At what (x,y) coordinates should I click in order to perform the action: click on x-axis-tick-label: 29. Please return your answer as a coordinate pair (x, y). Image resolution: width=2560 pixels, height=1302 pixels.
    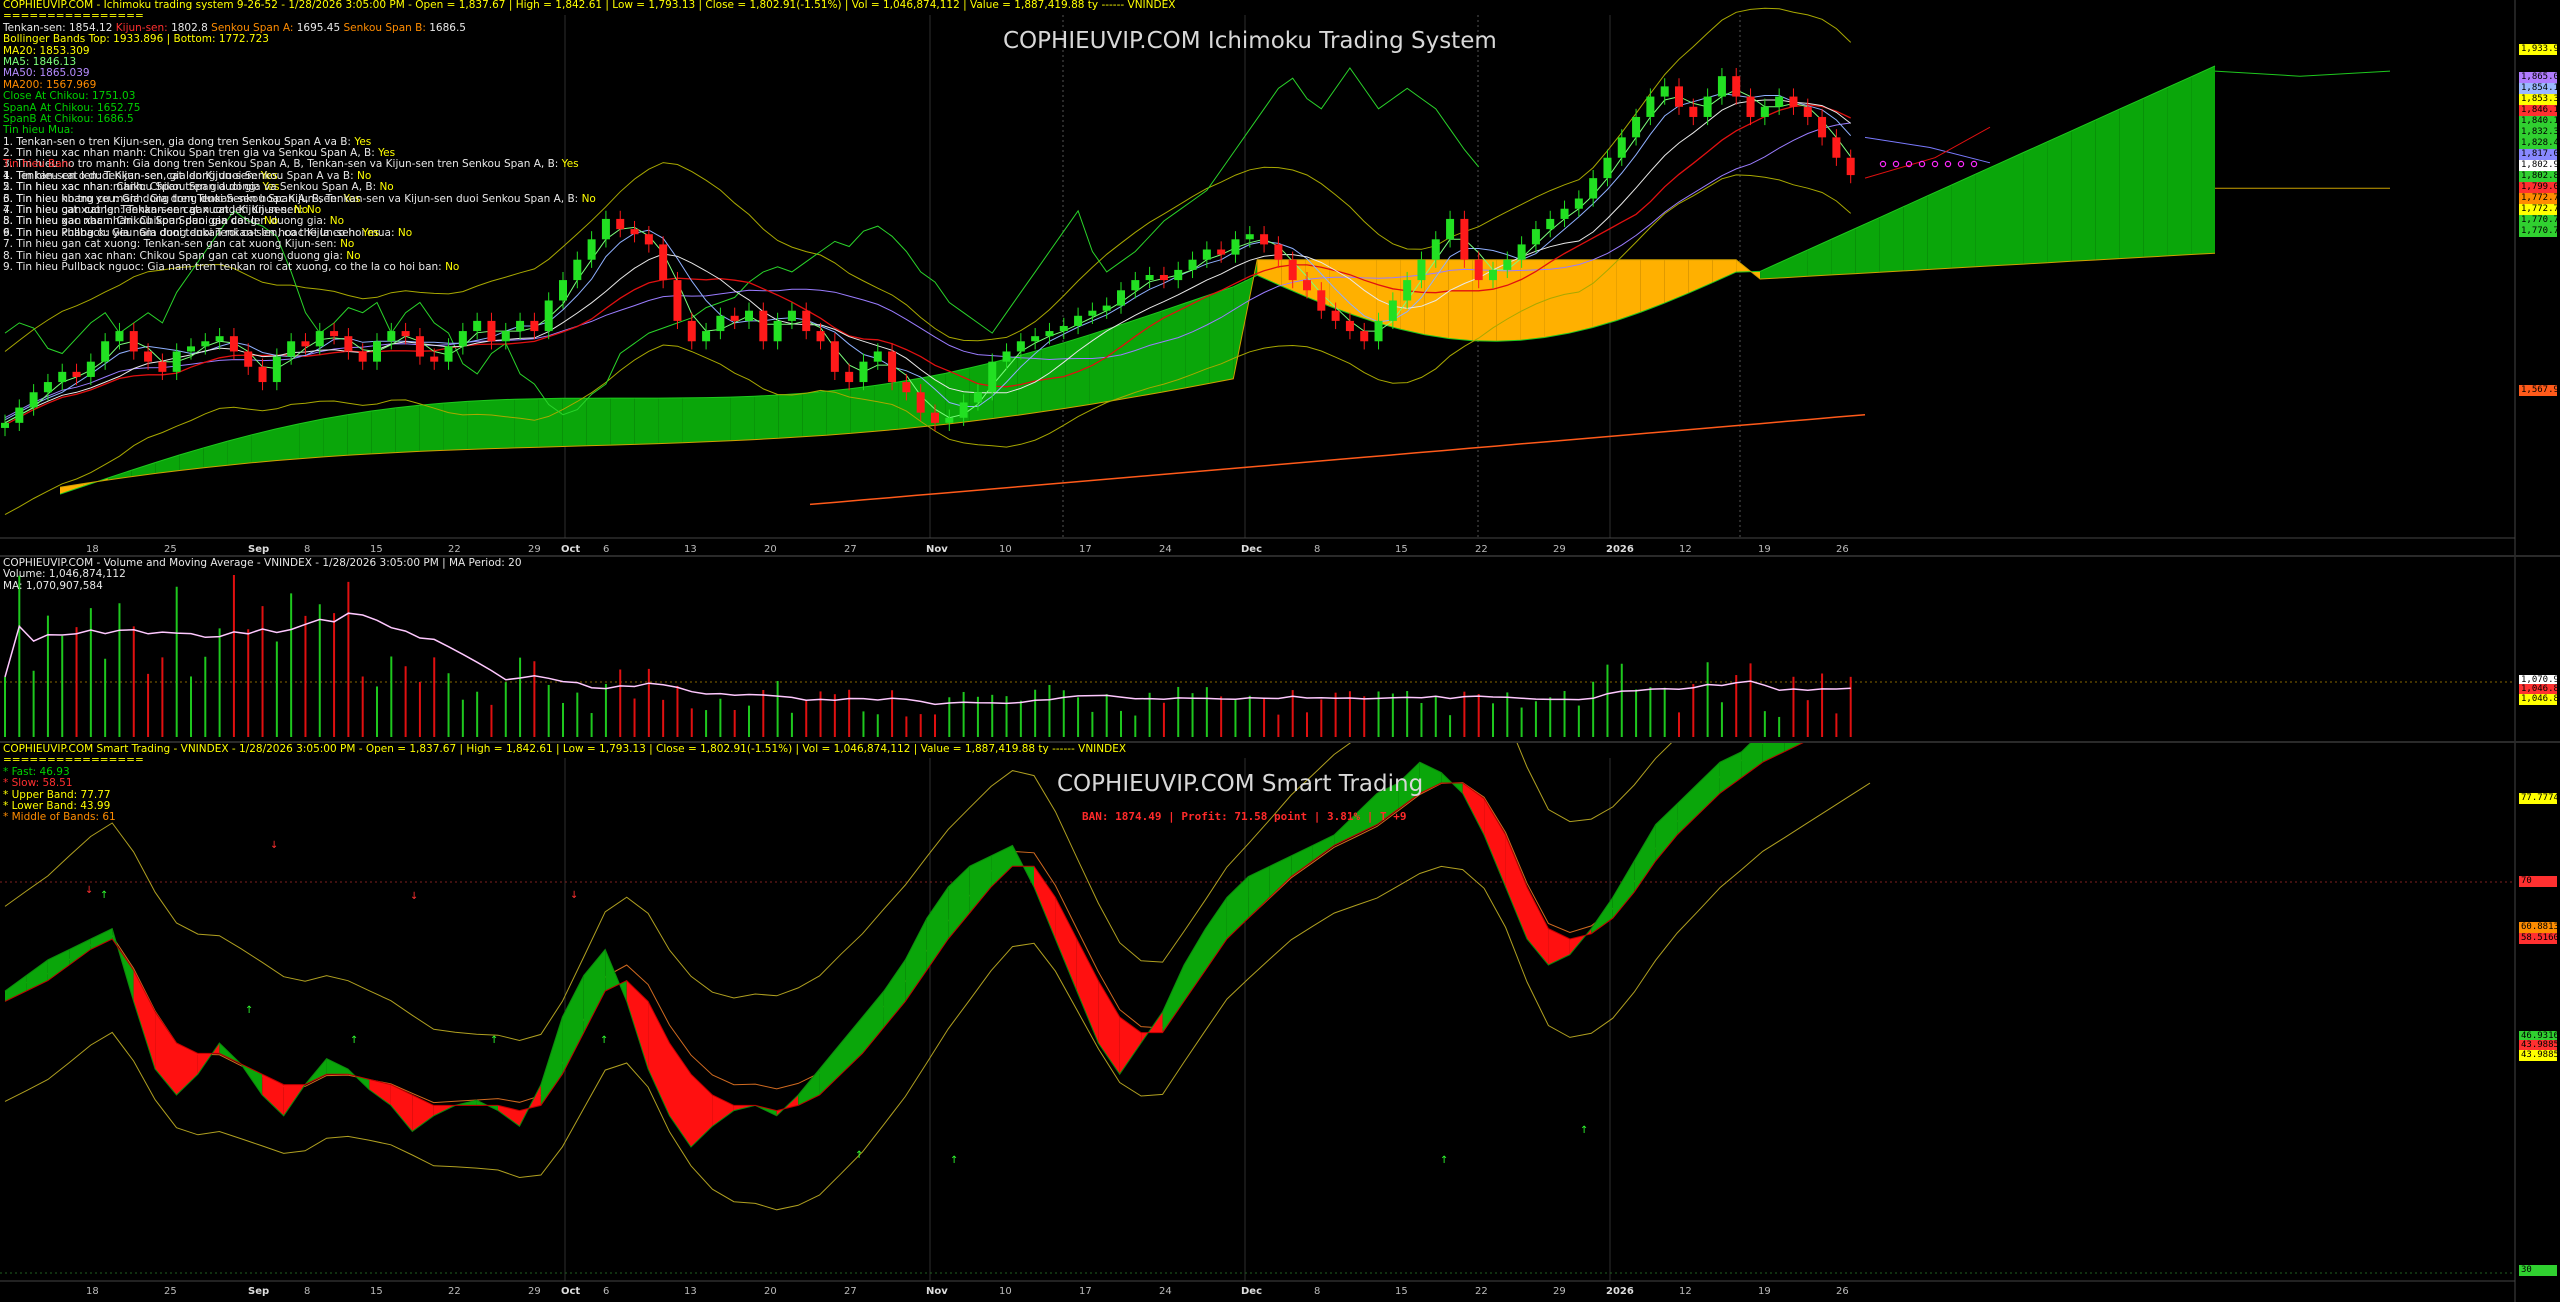
    Looking at the image, I should click on (1559, 1291).